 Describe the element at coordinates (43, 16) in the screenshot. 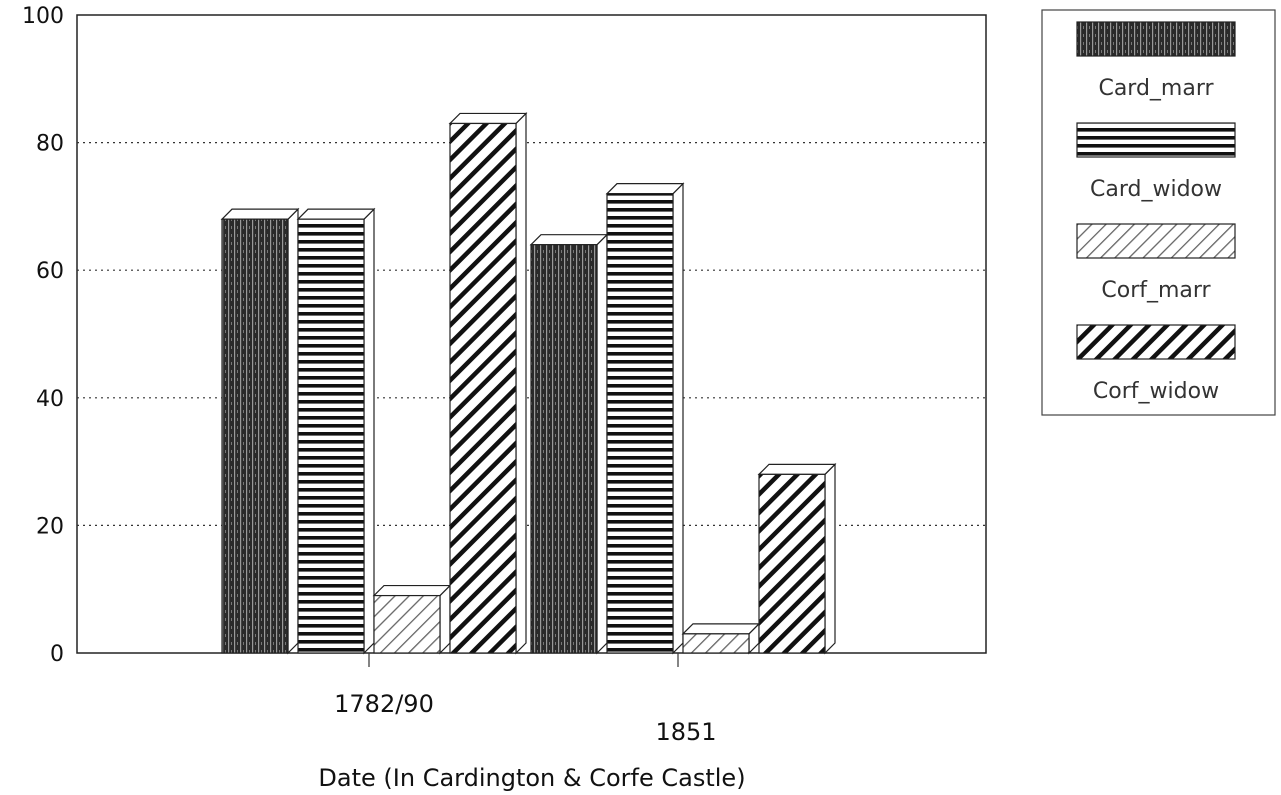

I see `y-tick-label: 100` at that location.